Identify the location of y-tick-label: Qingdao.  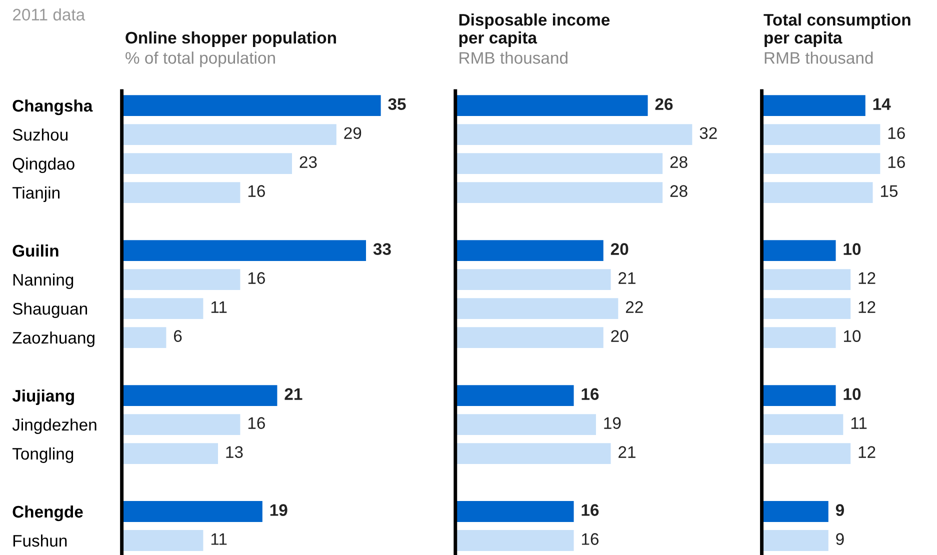
(43, 165).